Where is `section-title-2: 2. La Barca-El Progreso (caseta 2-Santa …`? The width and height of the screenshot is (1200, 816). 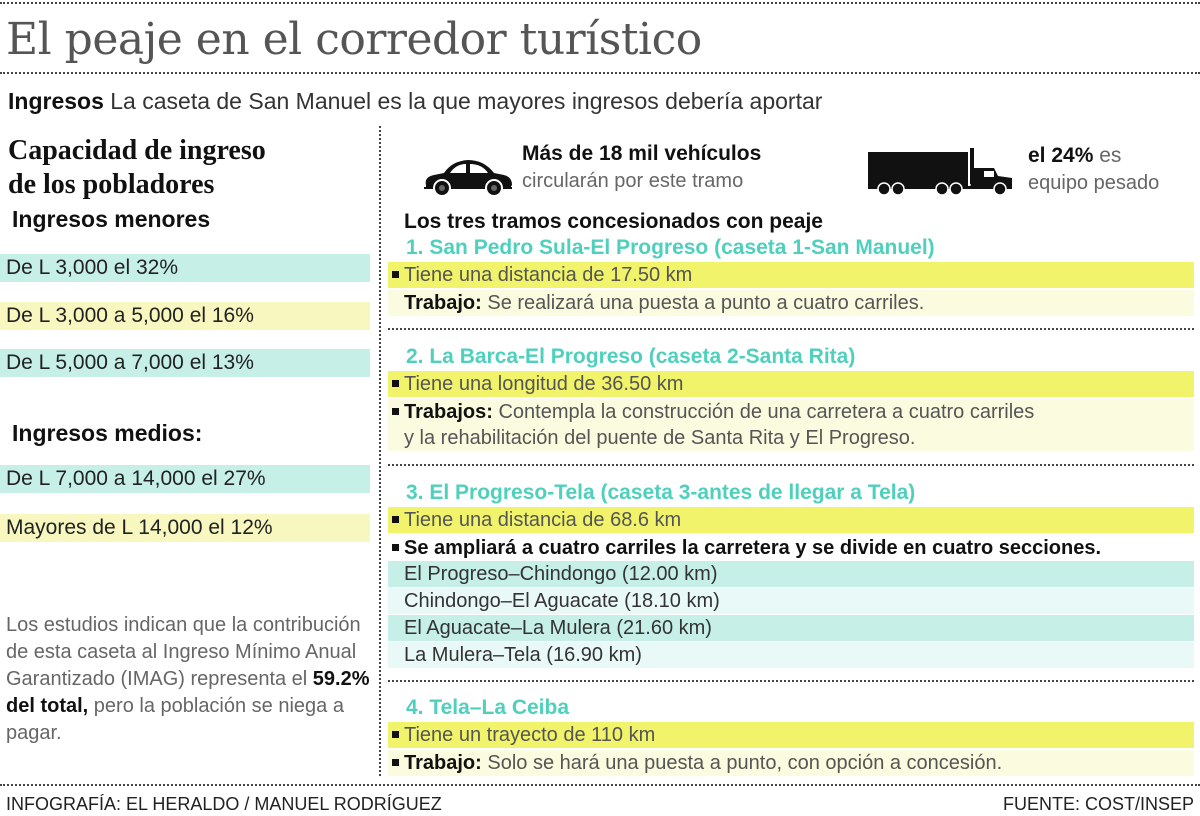
section-title-2: 2. La Barca-El Progreso (caseta 2-Santa … is located at coordinates (631, 356).